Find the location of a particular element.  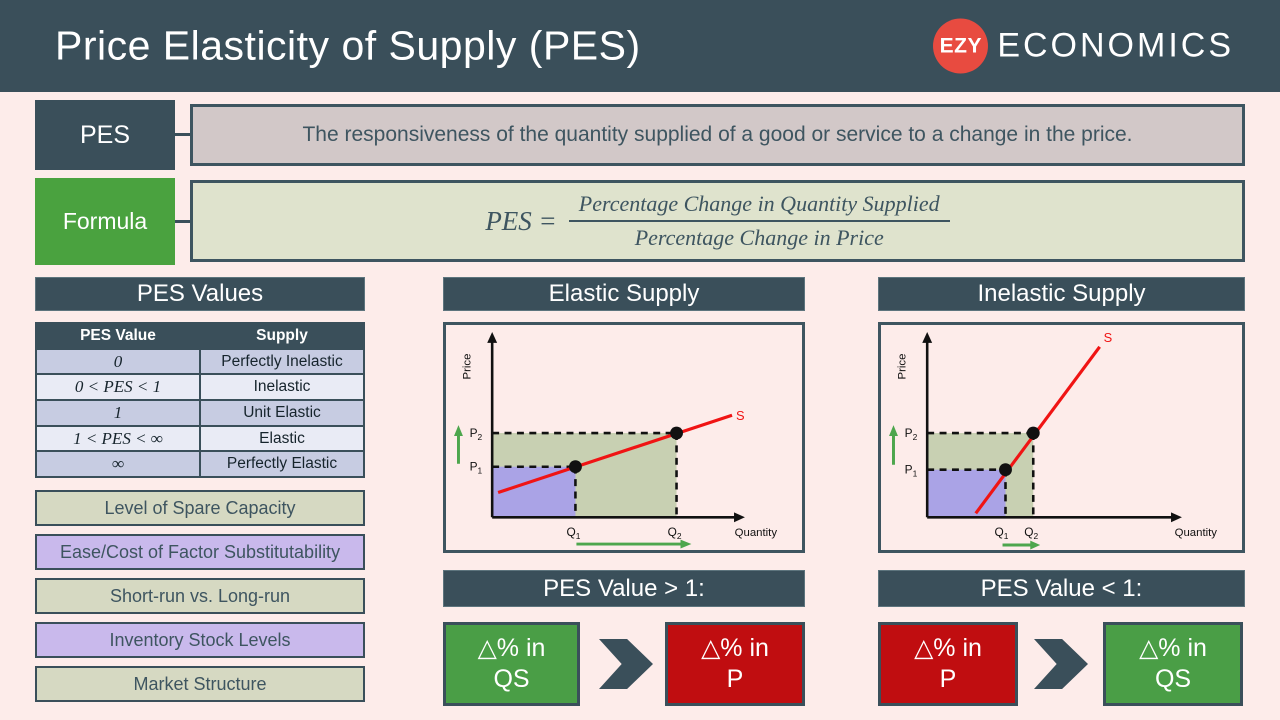

inelastic-flow-p-box: △% in P is located at coordinates (948, 664).